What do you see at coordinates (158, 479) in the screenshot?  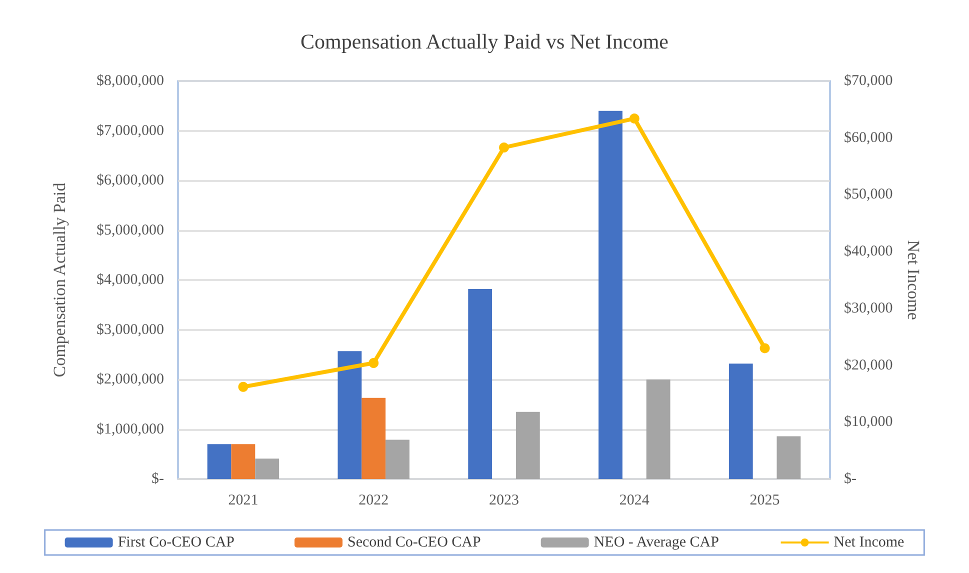 I see `y-tick-label: $-` at bounding box center [158, 479].